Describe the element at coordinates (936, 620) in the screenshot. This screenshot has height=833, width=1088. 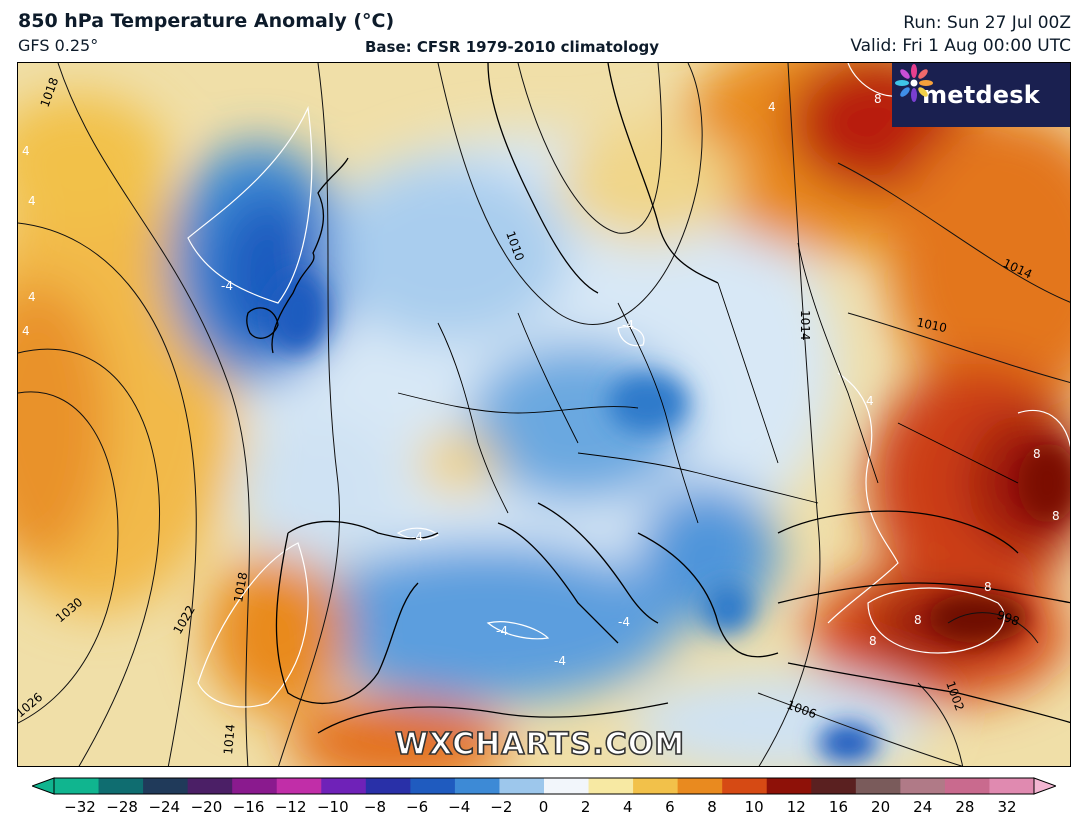
I see `contour-8-anatolia` at that location.